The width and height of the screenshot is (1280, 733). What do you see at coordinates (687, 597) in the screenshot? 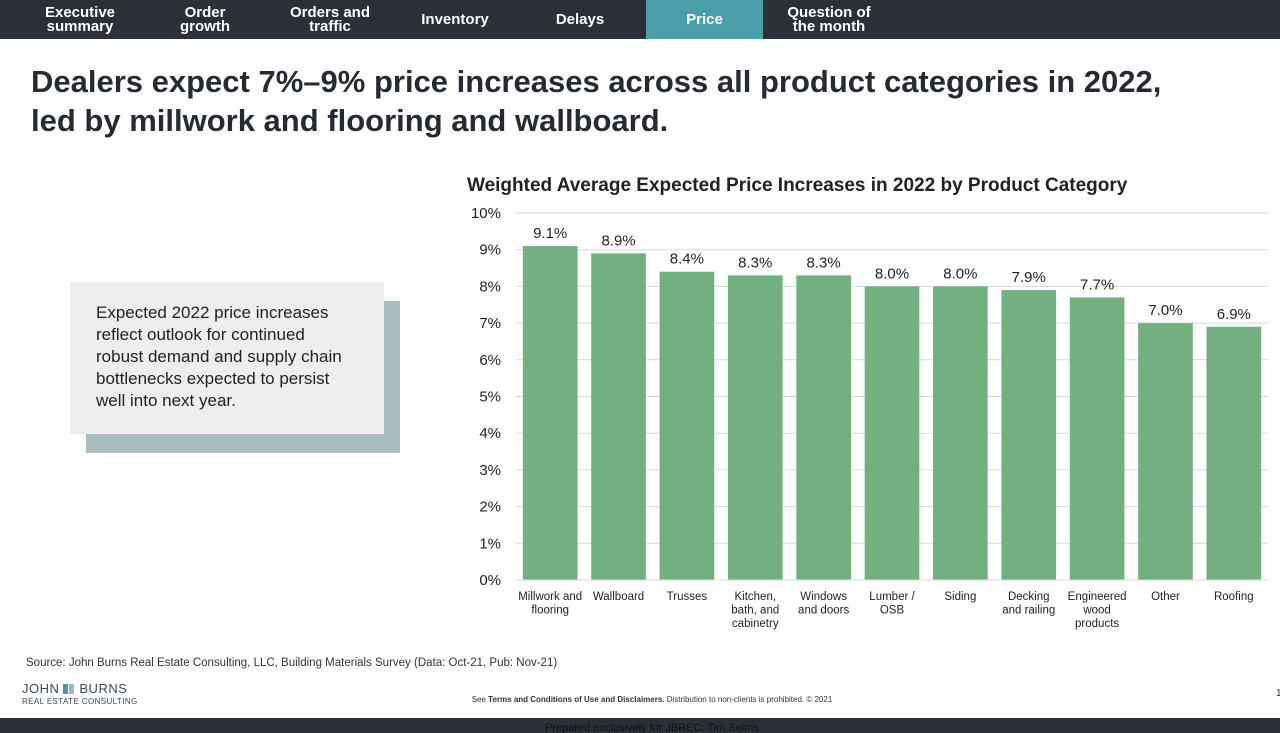
I see `x-tick-label: Trusses` at bounding box center [687, 597].